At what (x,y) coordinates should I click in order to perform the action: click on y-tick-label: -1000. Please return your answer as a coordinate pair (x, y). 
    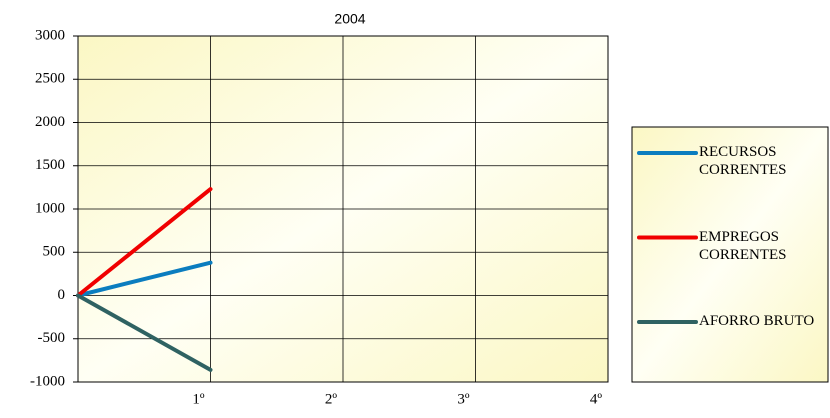
    Looking at the image, I should click on (47, 381).